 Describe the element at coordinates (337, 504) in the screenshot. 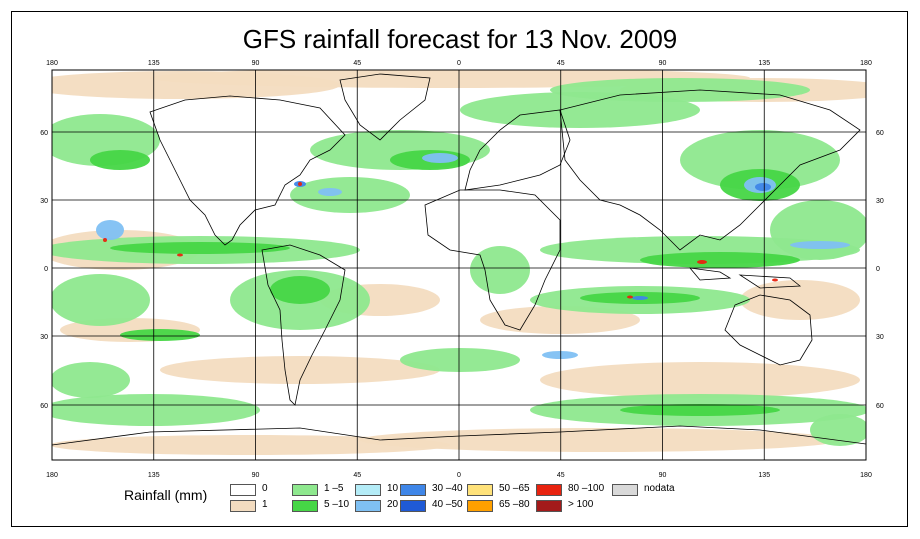

I see `legend-label: 5 –10` at that location.